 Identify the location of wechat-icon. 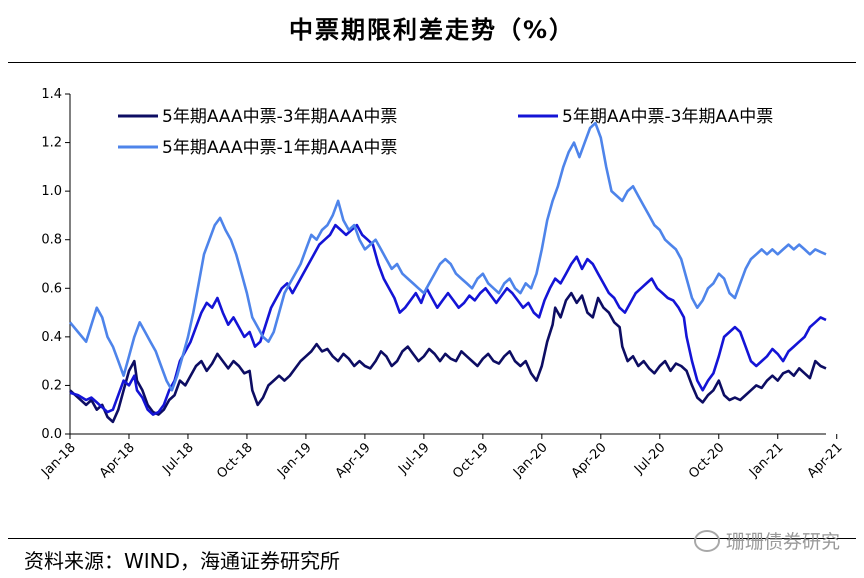
(706, 540).